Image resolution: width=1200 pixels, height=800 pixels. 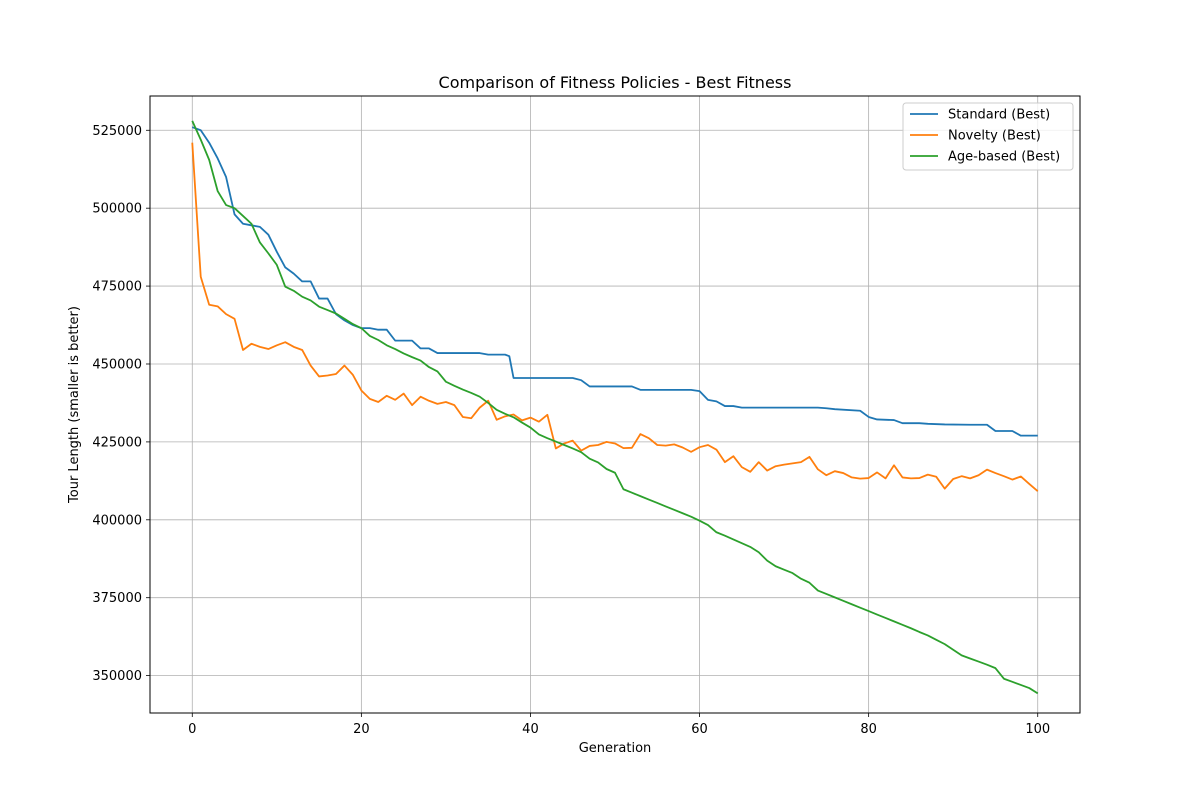 I want to click on y-tick-label: 400000, so click(x=117, y=520).